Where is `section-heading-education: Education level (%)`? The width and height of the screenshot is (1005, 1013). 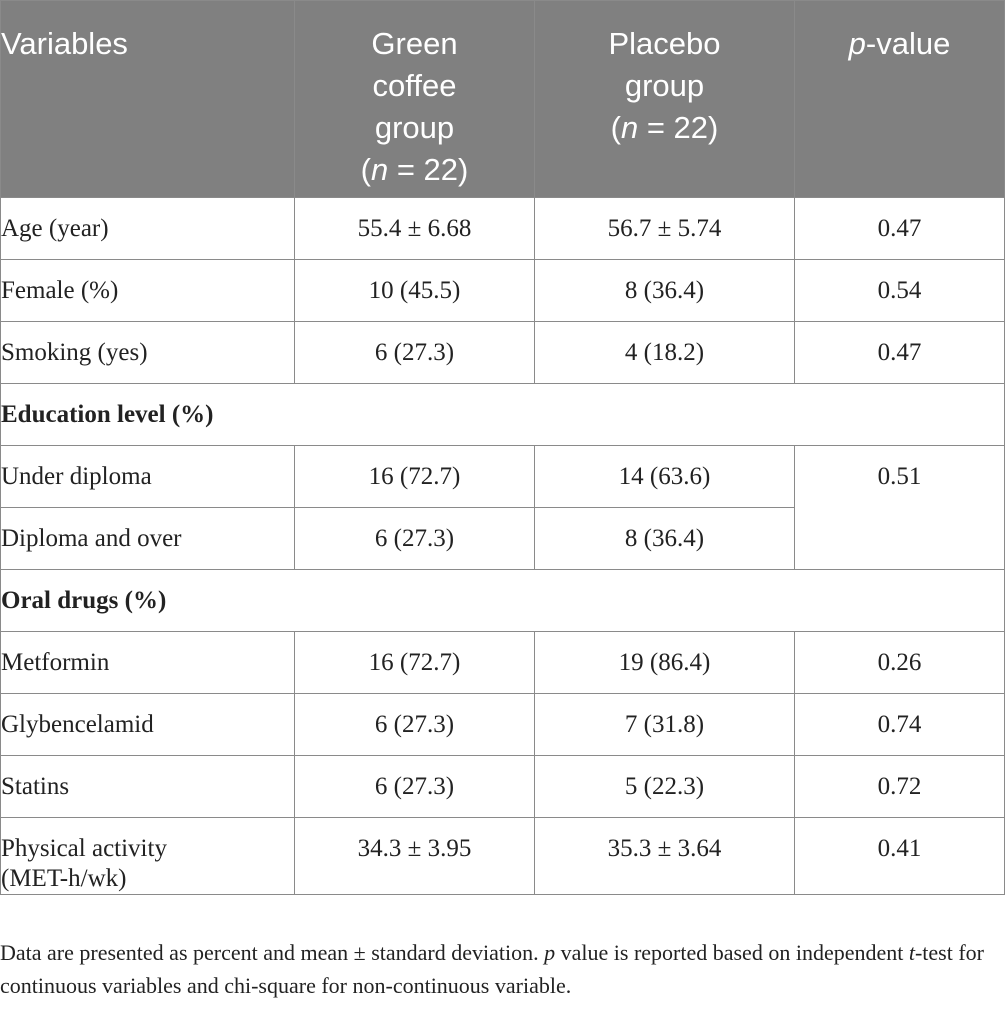 section-heading-education: Education level (%) is located at coordinates (502, 414).